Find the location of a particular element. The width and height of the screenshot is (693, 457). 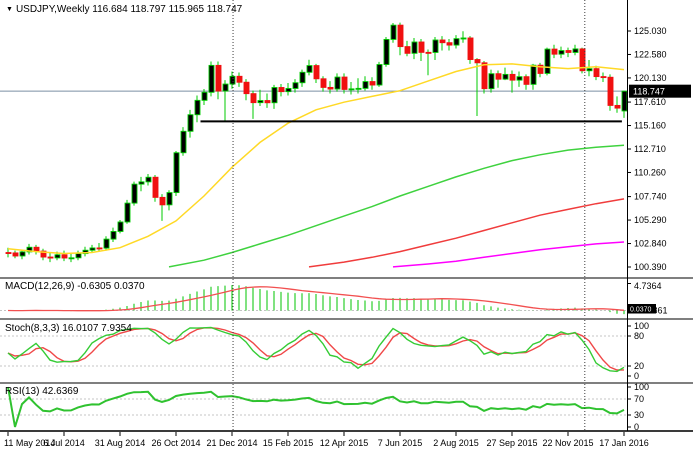

svg-text: 17 Jan 2016 is located at coordinates (624, 443).